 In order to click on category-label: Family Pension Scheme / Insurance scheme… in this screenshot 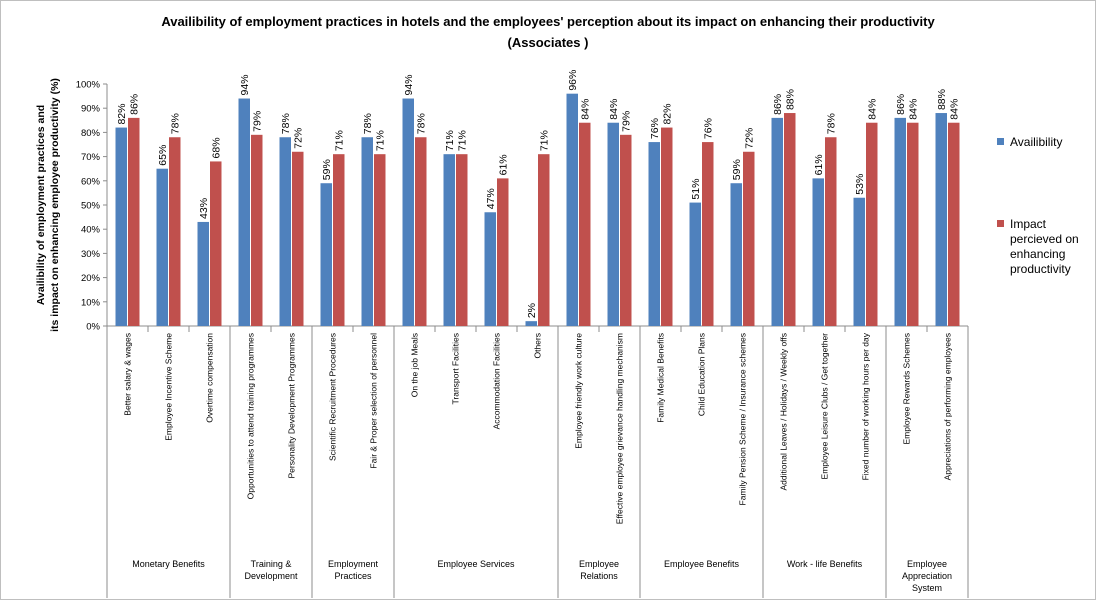, I will do `click(743, 419)`.